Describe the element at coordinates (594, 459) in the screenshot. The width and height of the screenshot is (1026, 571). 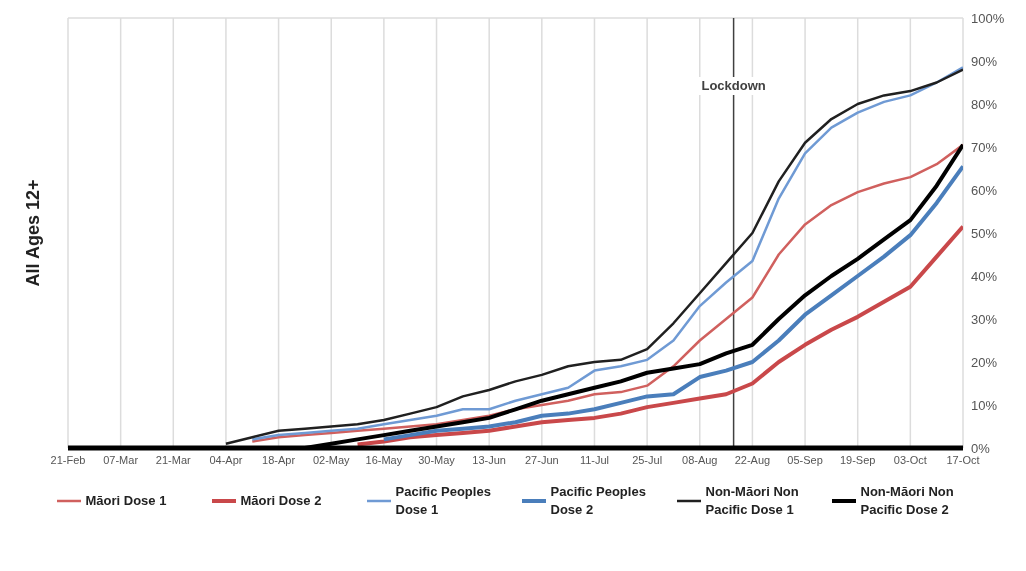
I see `x-tick-label: 11-Jul` at that location.